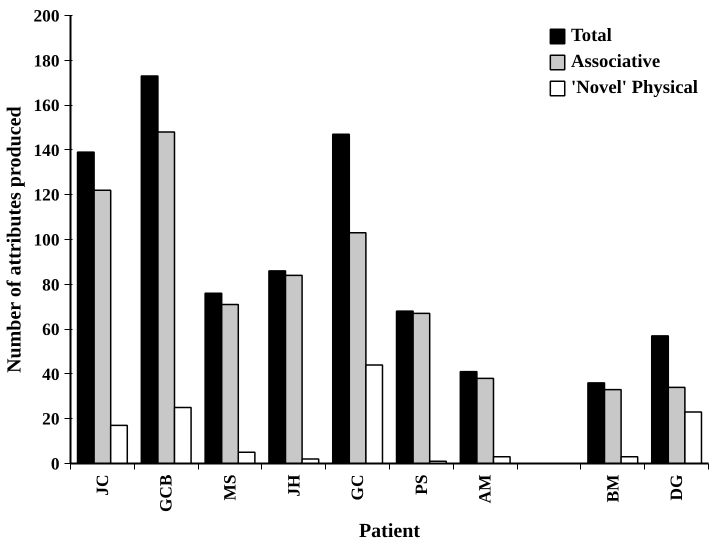  Describe the element at coordinates (15, 239) in the screenshot. I see `y-axis-title: Number of attributes produced` at that location.